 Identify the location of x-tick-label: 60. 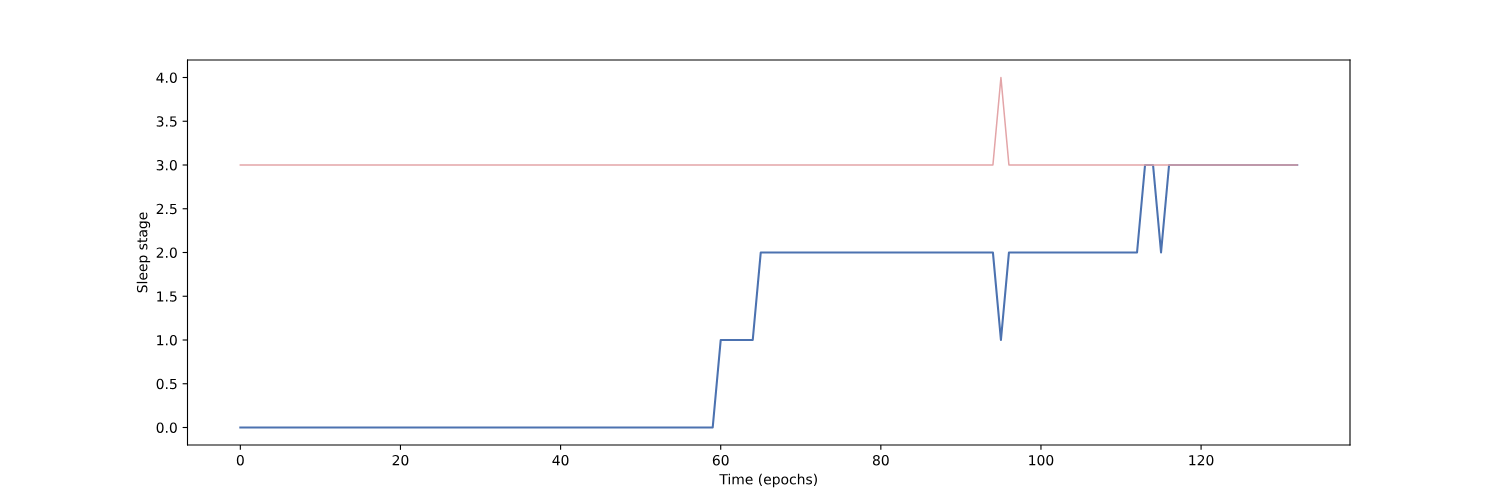
(720, 460).